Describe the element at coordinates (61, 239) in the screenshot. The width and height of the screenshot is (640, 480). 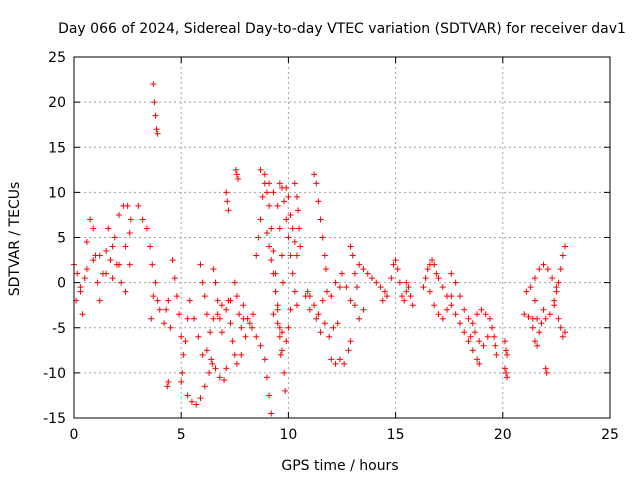
I see `y-tick-label: 5` at that location.